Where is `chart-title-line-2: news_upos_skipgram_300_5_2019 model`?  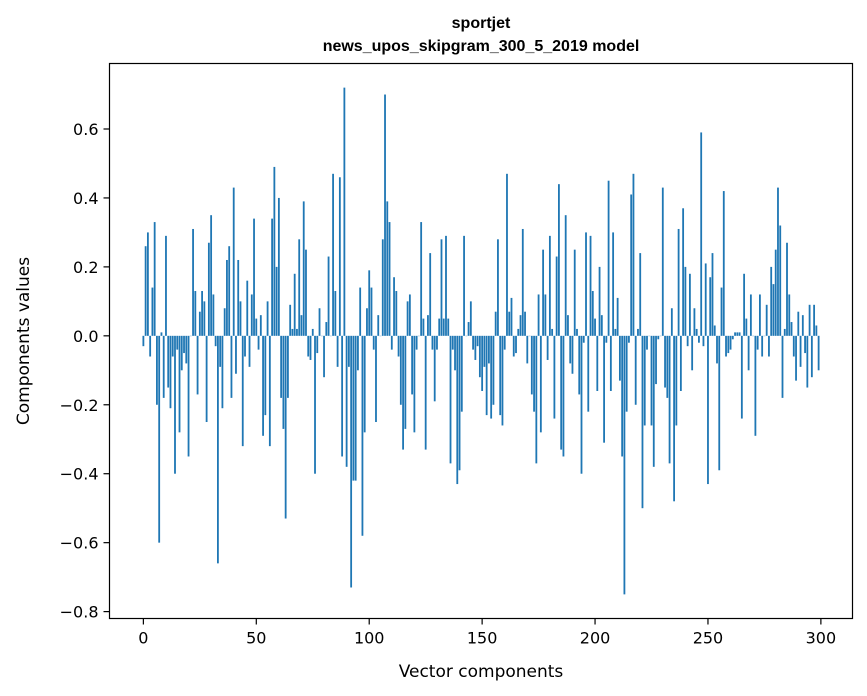
chart-title-line-2: news_upos_skipgram_300_5_2019 model is located at coordinates (481, 46).